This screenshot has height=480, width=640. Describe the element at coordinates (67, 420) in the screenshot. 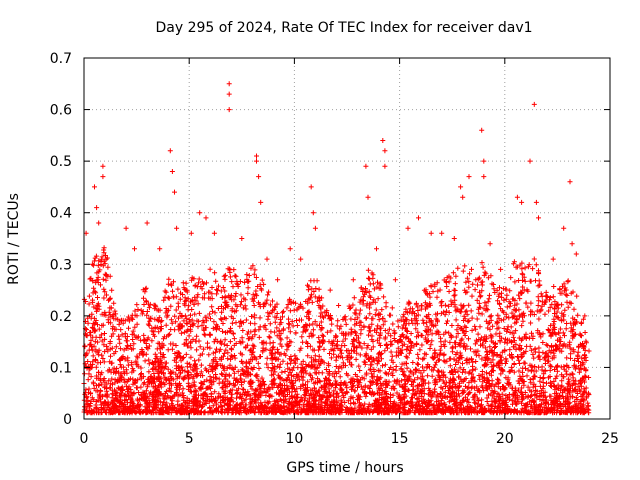

I see `y-tick-label: 0` at that location.